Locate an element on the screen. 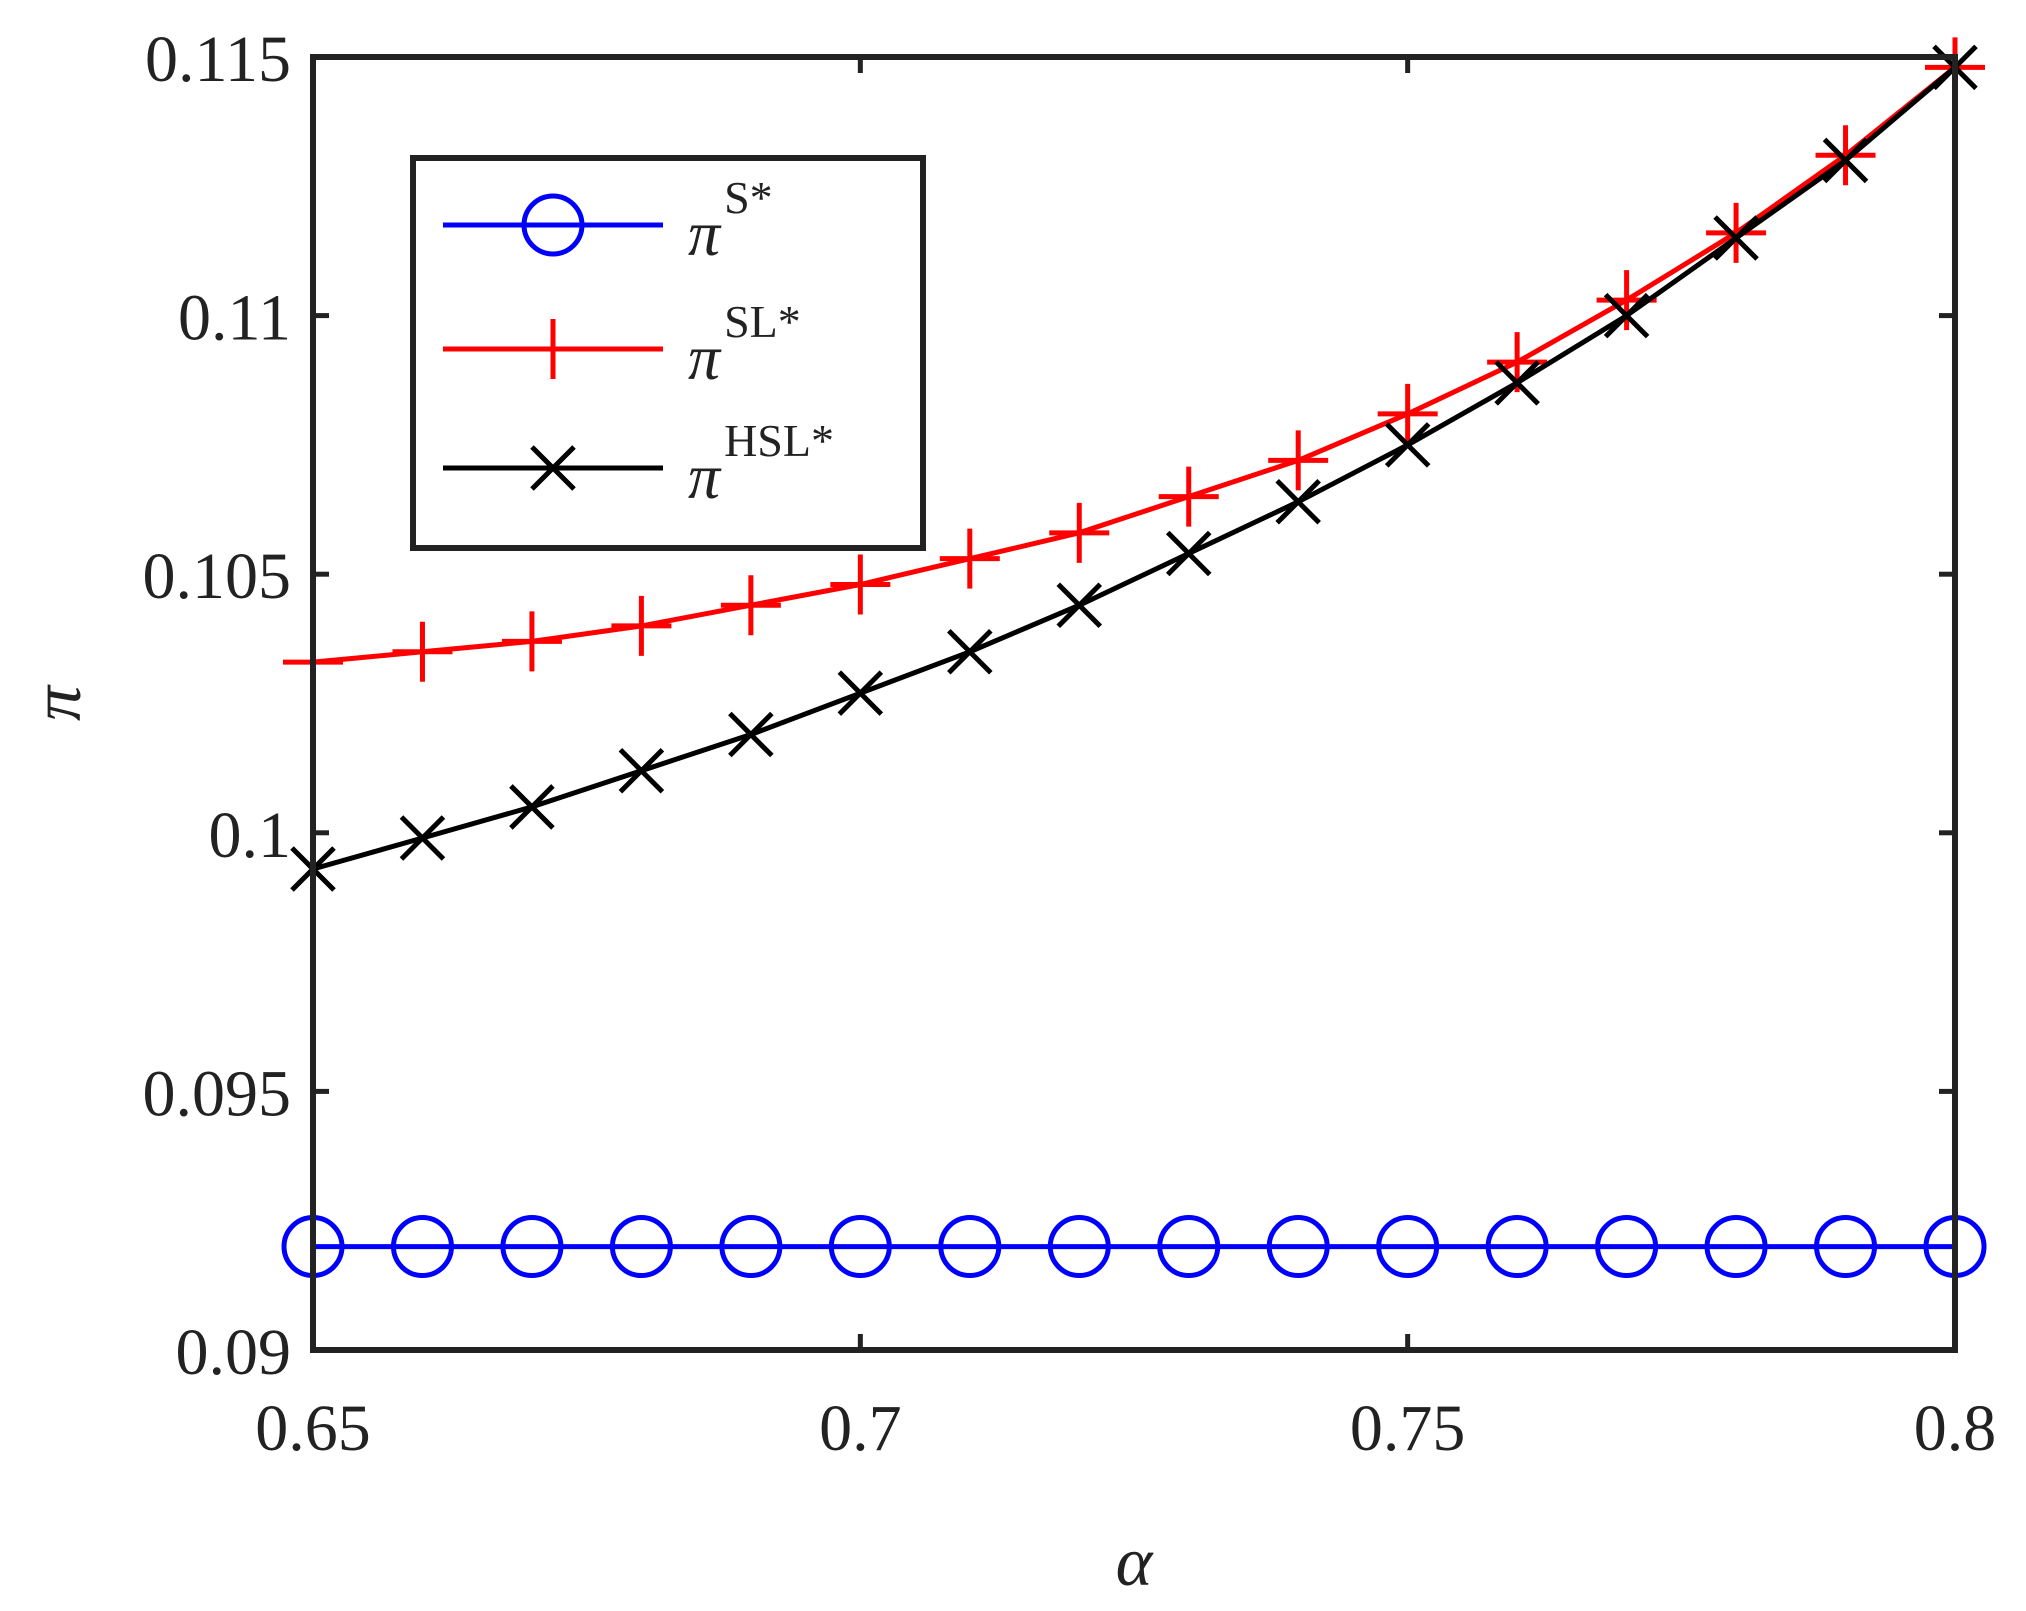 This screenshot has width=2026, height=1611. legend-superscript: HSL* is located at coordinates (779, 440).